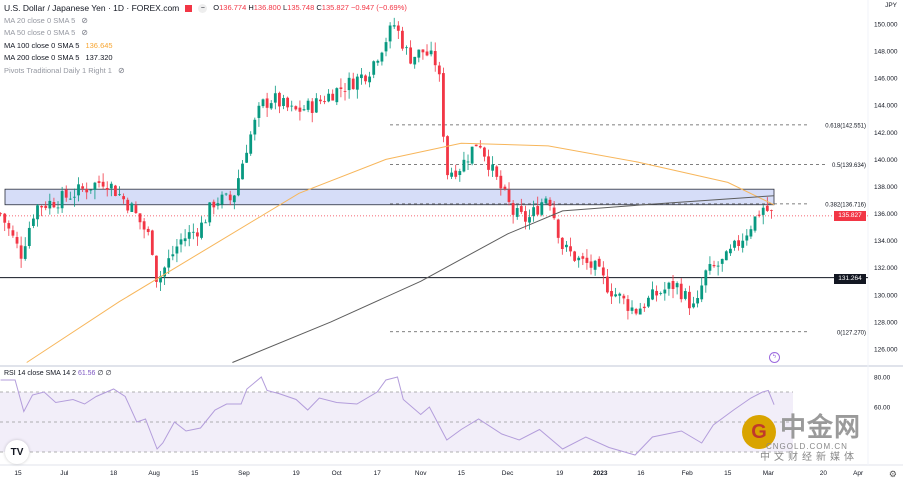  What do you see at coordinates (17, 452) in the screenshot?
I see `tradingview-logo: TV` at bounding box center [17, 452].